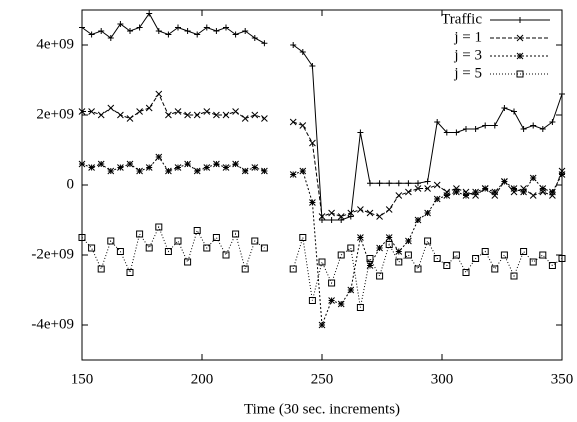  Describe the element at coordinates (562, 379) in the screenshot. I see `x-tick-label: 350` at that location.